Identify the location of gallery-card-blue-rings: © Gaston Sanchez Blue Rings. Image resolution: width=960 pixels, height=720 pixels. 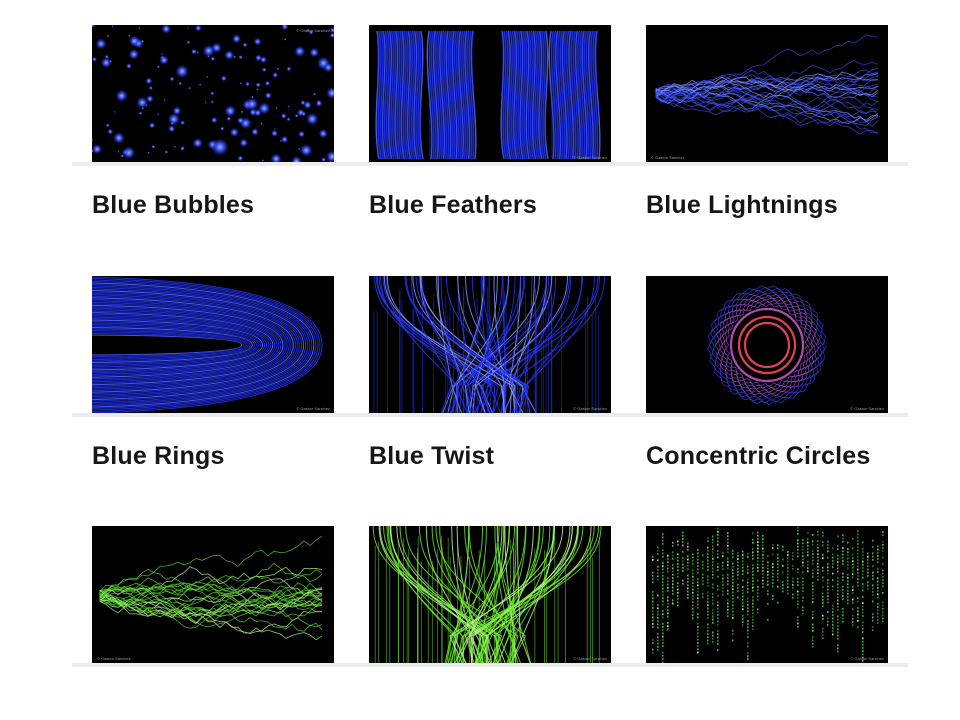
(213, 373).